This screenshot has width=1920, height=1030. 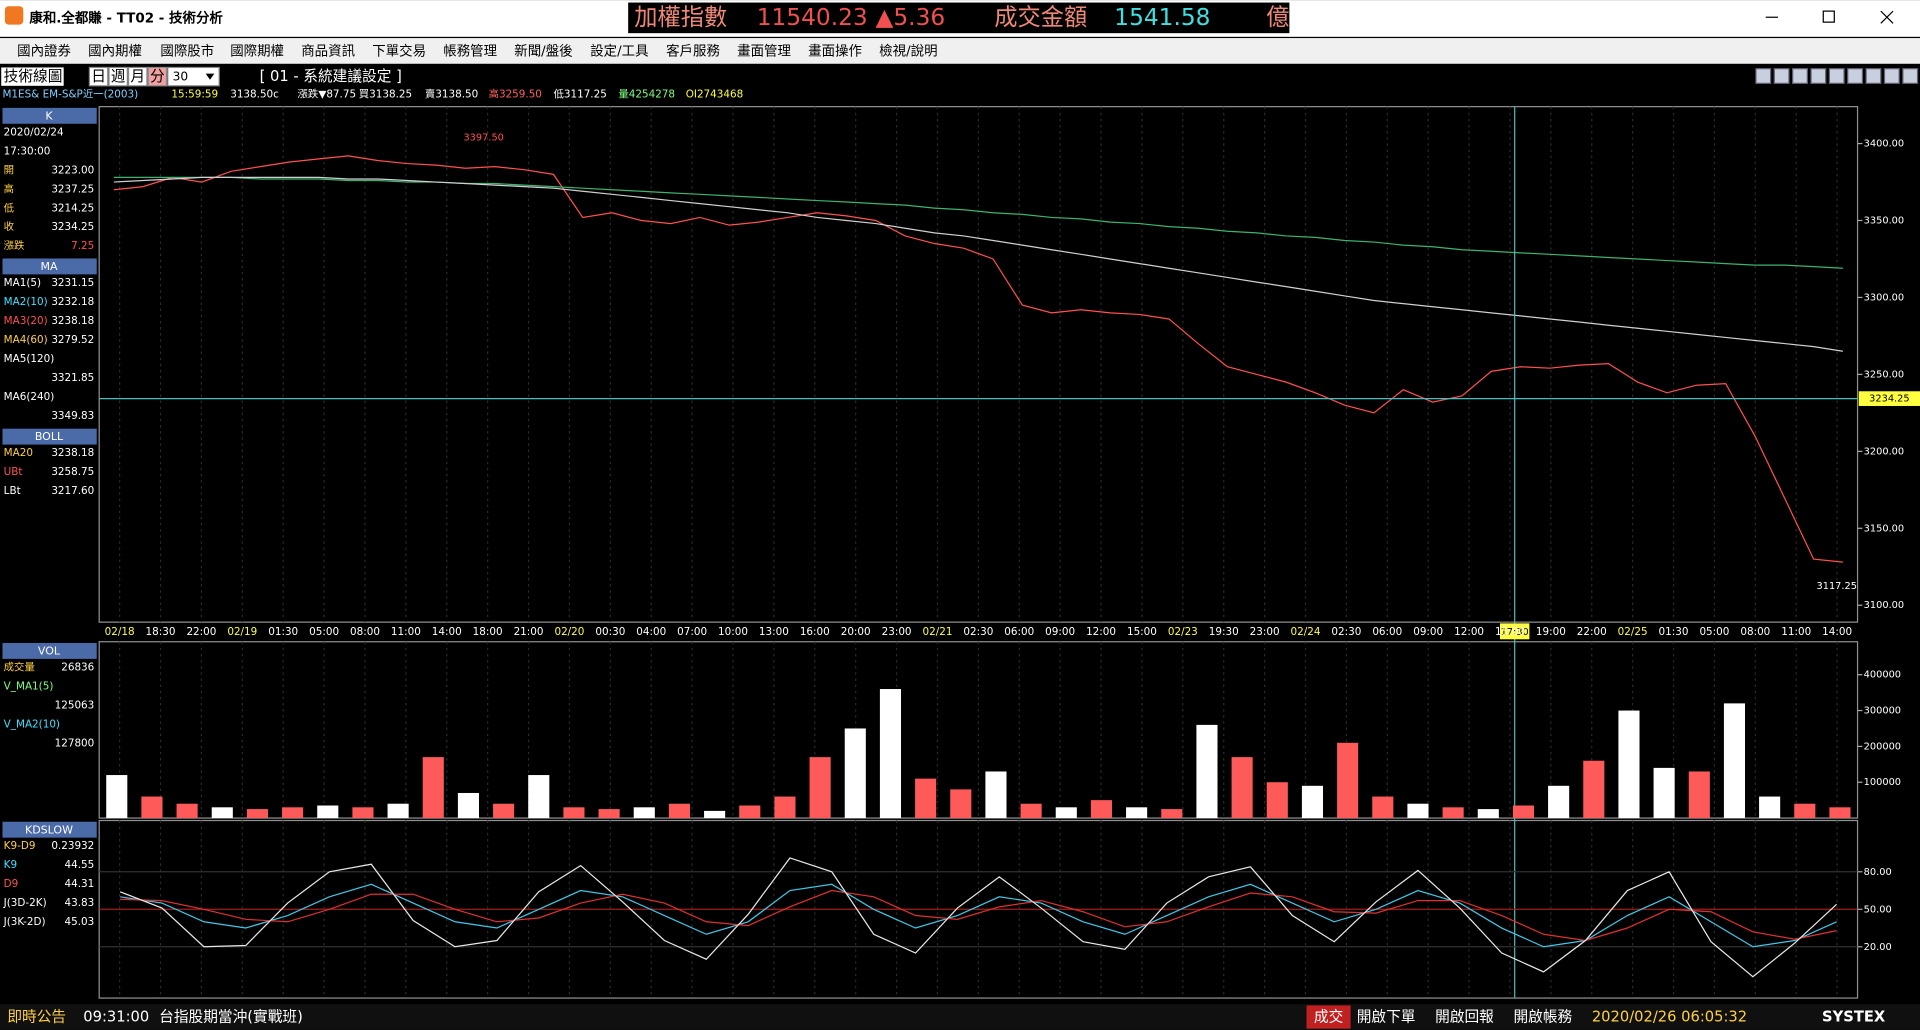 I want to click on interval-select, so click(x=193, y=76).